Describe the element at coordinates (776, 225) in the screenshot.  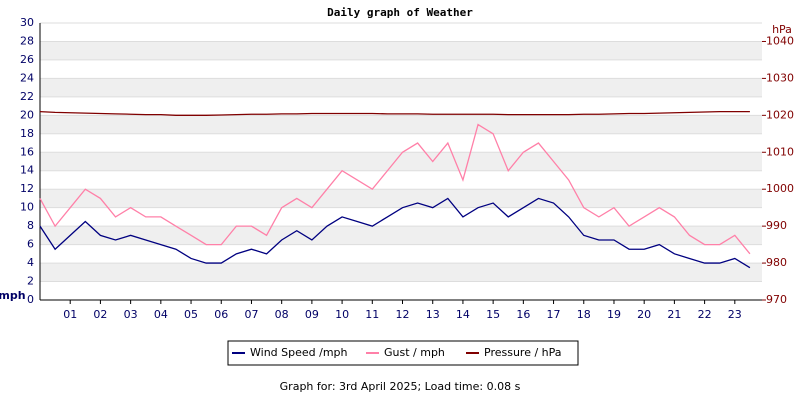
I see `y2-tick-label: 990` at that location.